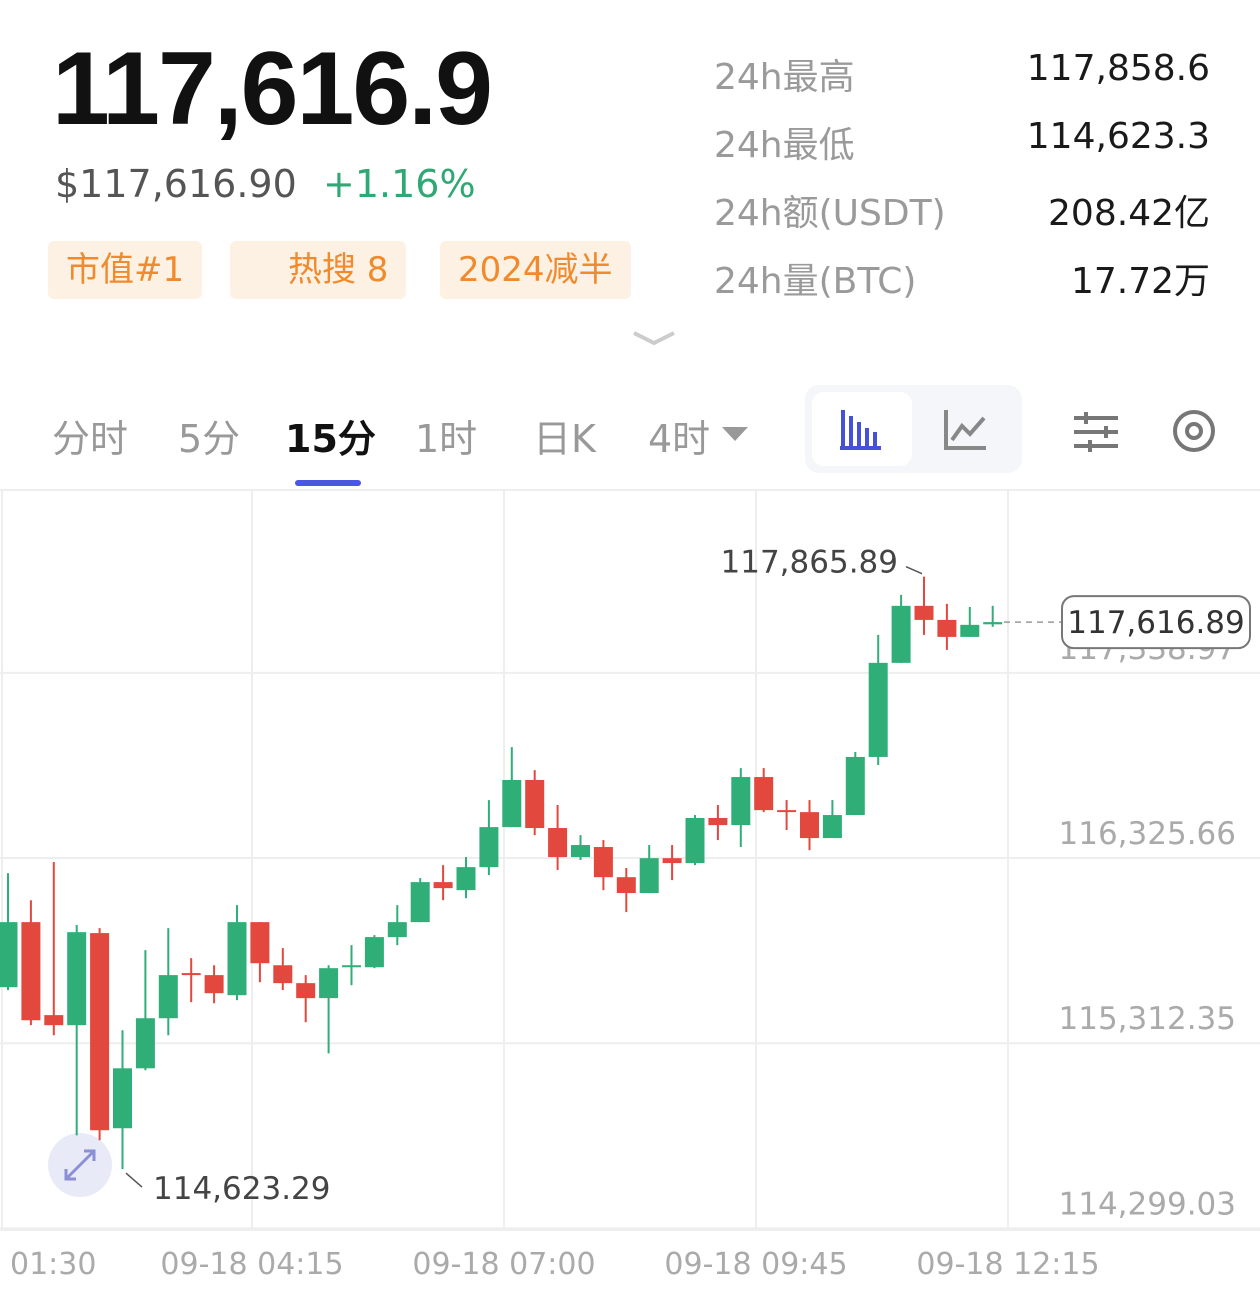  Describe the element at coordinates (965, 430) in the screenshot. I see `line-icon` at that location.